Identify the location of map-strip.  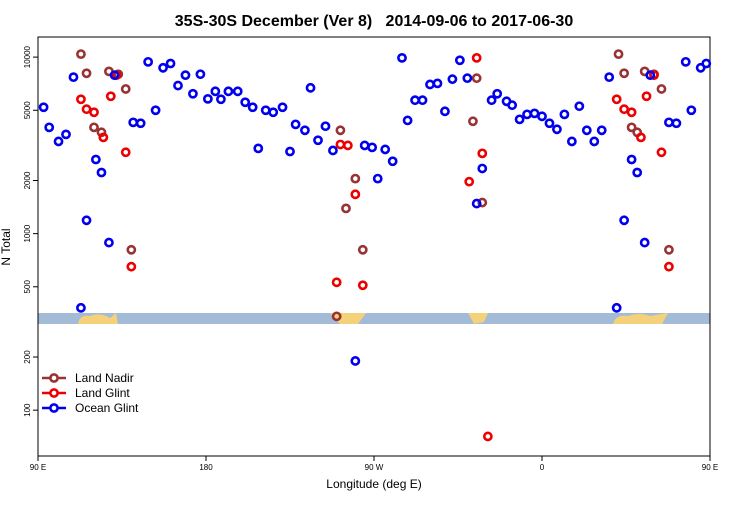
(374, 318).